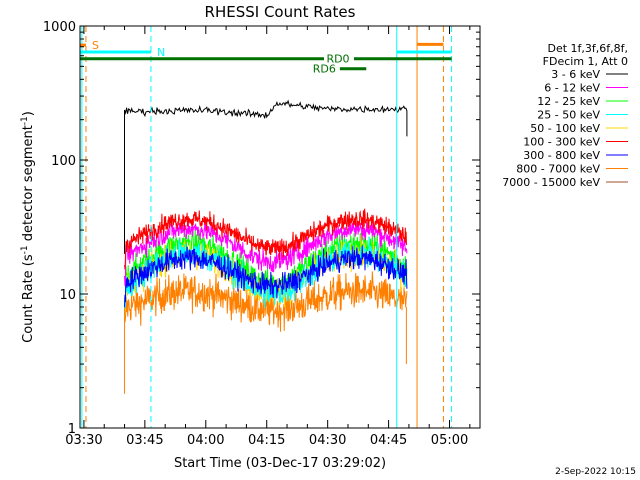 The width and height of the screenshot is (640, 480). Describe the element at coordinates (568, 101) in the screenshot. I see `legend-label-2: 12 - 25 keV` at that location.